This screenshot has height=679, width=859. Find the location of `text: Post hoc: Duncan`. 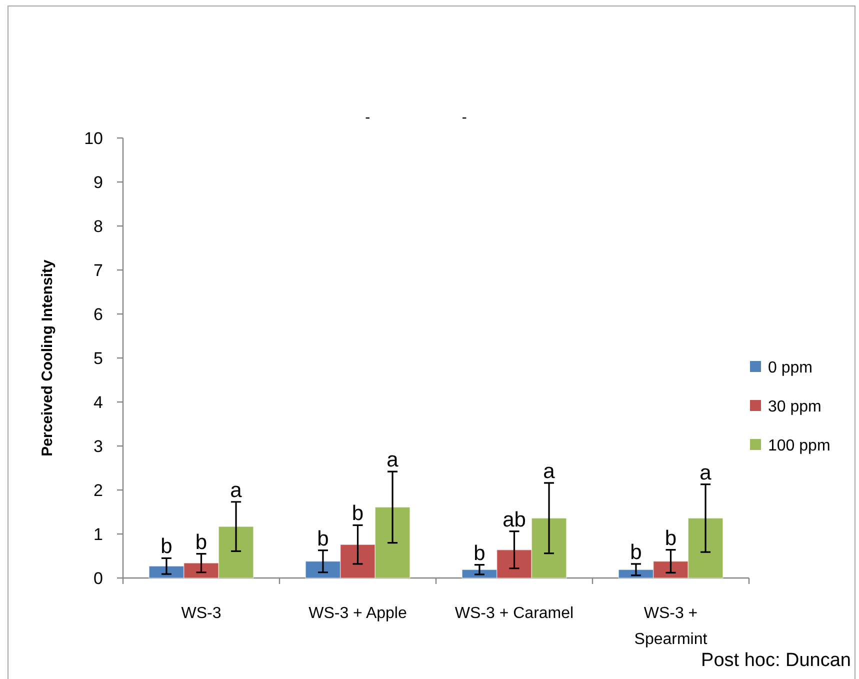

text: Post hoc: Duncan is located at coordinates (776, 660).